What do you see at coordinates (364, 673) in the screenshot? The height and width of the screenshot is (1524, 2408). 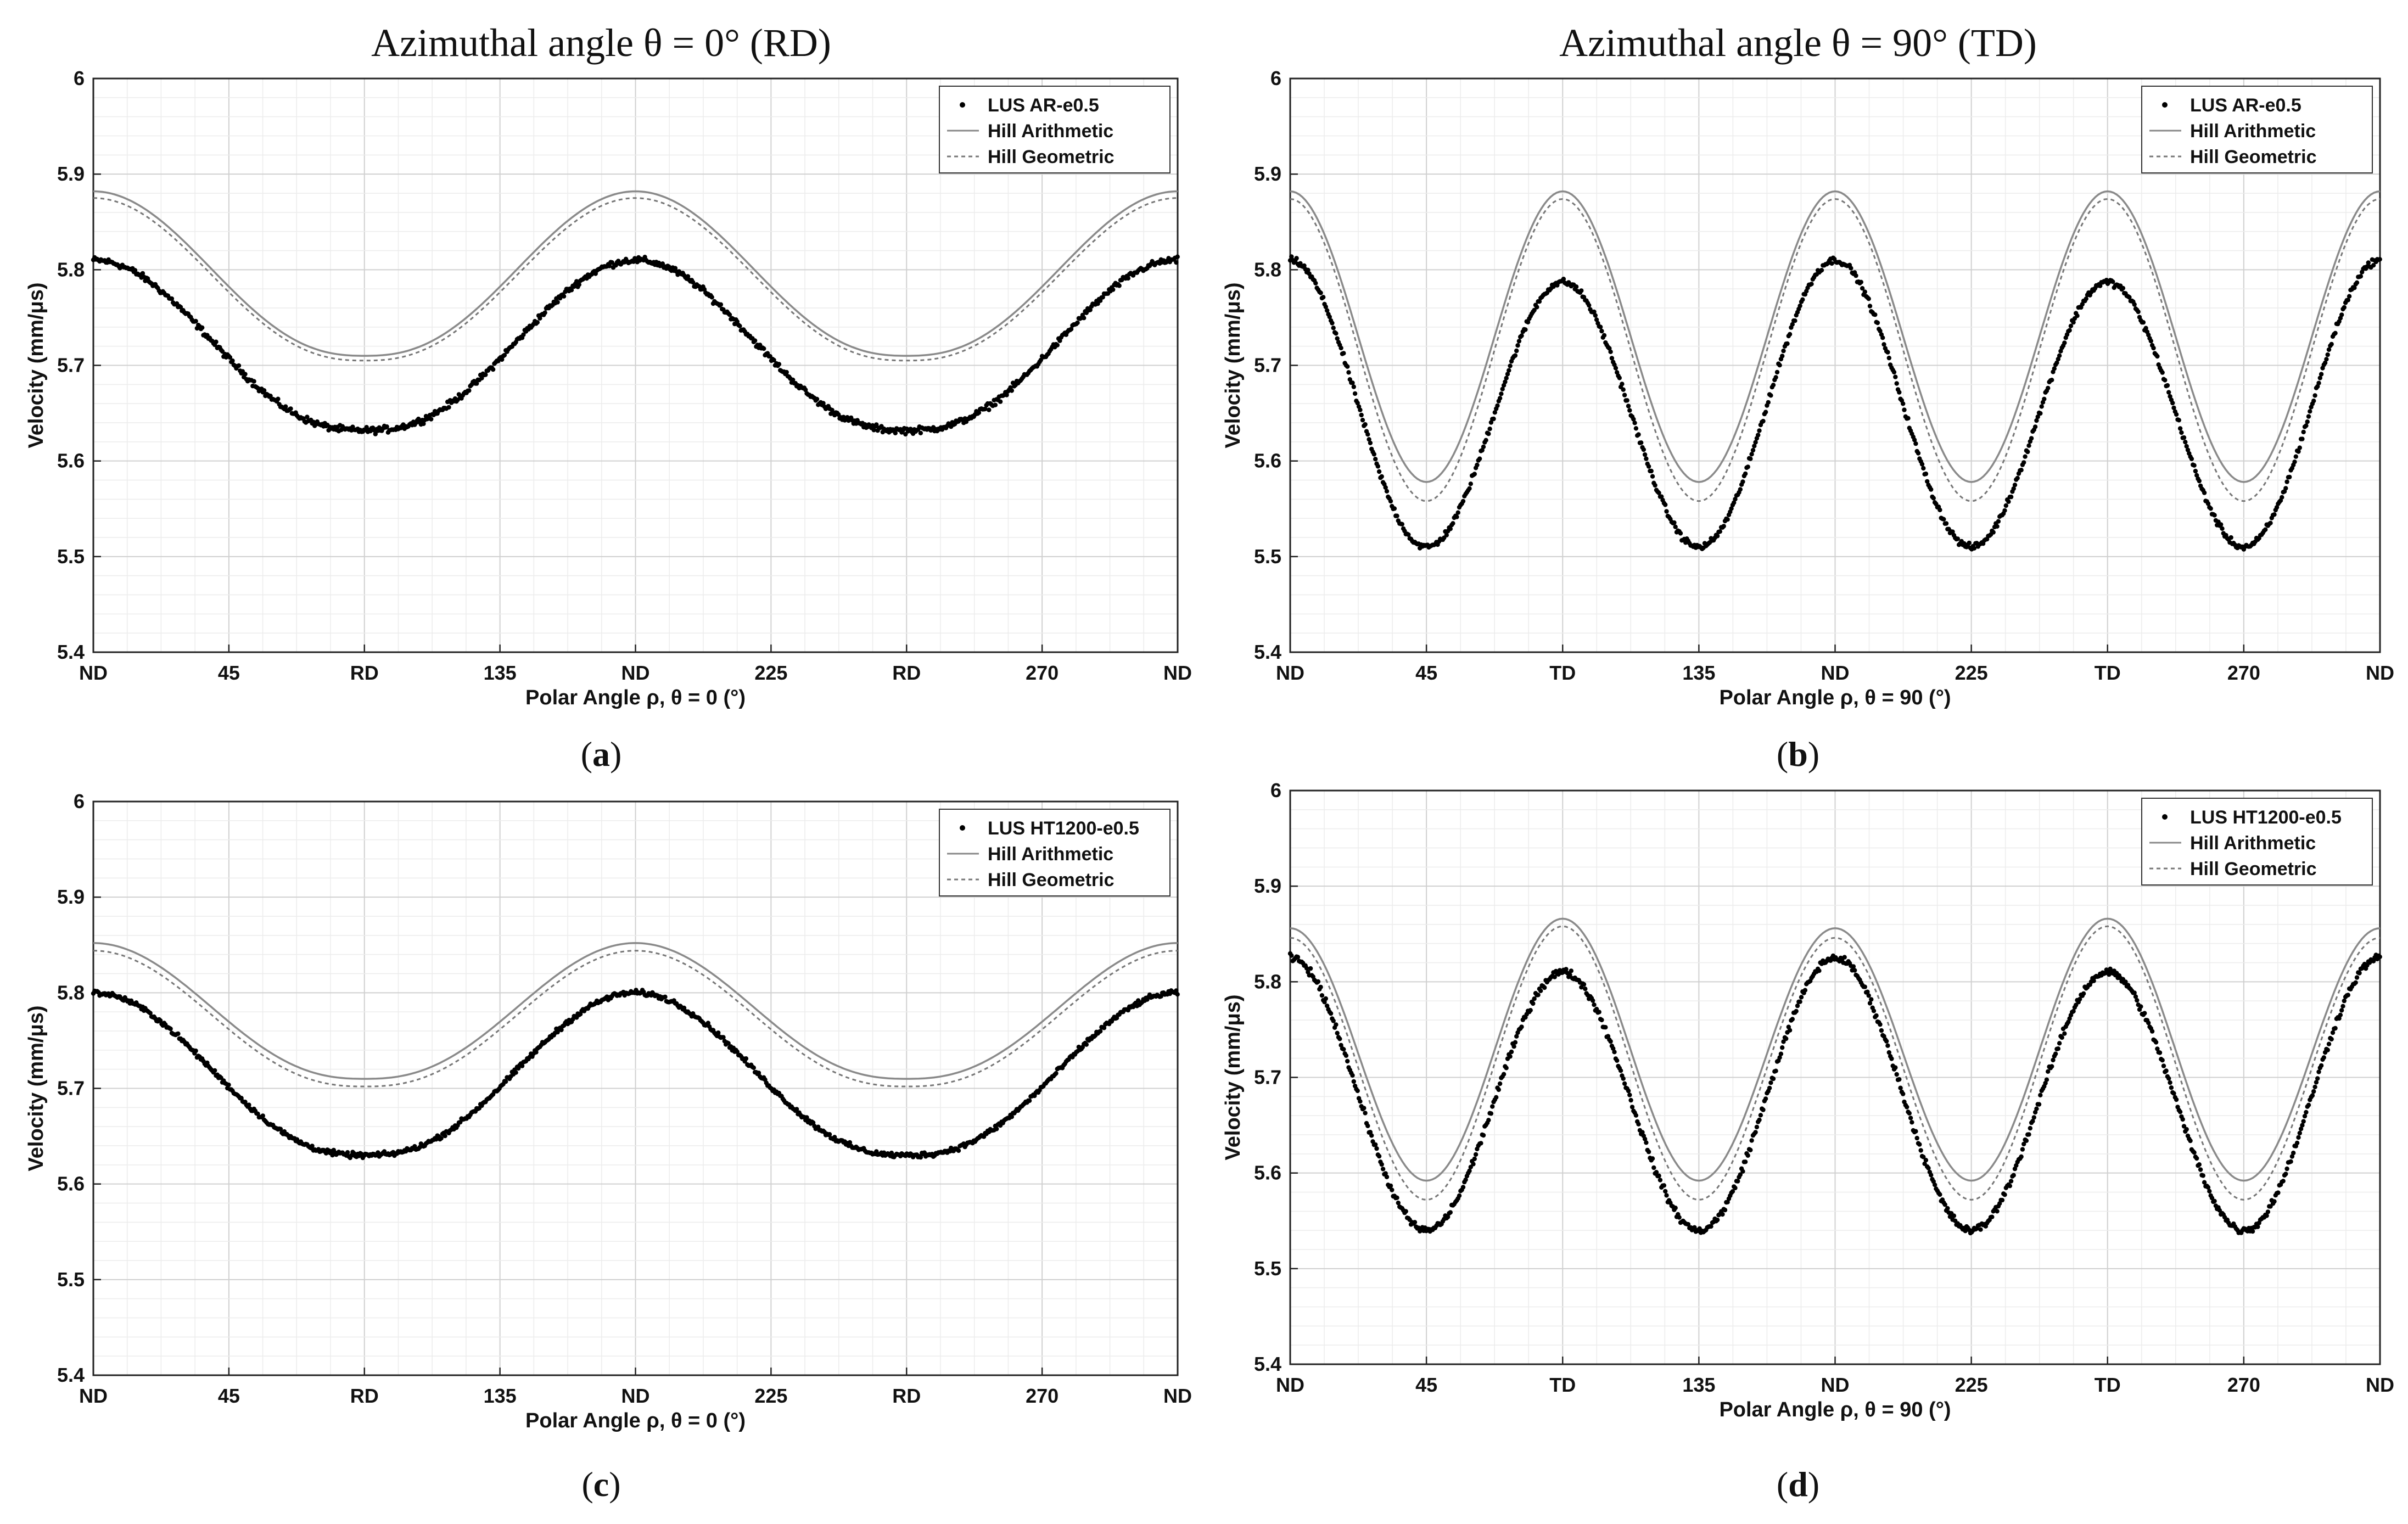 I see `x-tick-label: RD` at bounding box center [364, 673].